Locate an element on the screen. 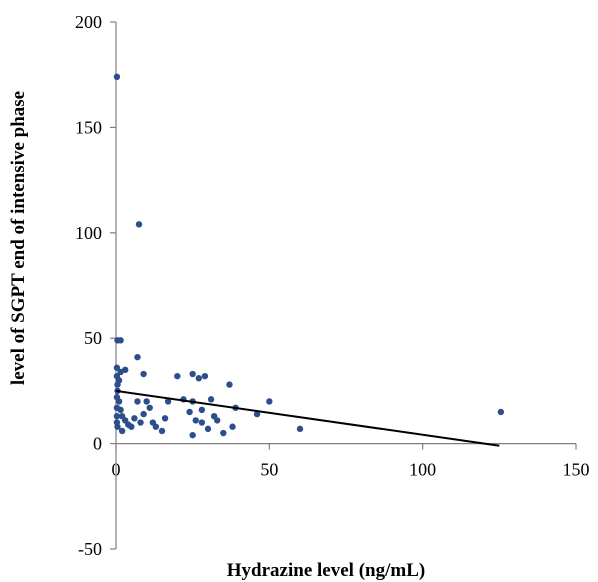 The image size is (598, 582). x-tick-marks is located at coordinates (346, 446).